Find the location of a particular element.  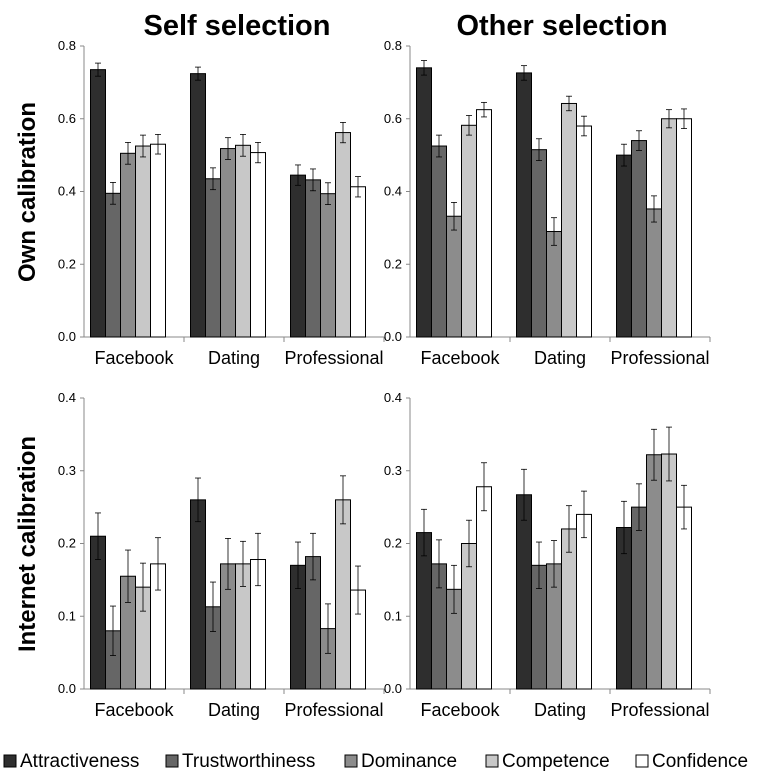

legend-swatch-confidence is located at coordinates (642, 761).